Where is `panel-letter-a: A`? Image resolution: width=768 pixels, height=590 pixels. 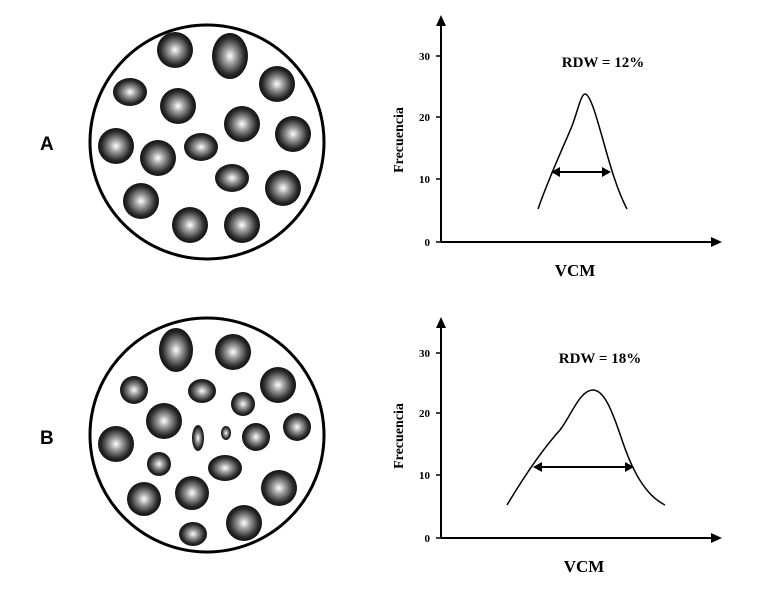
panel-letter-a: A is located at coordinates (47, 144).